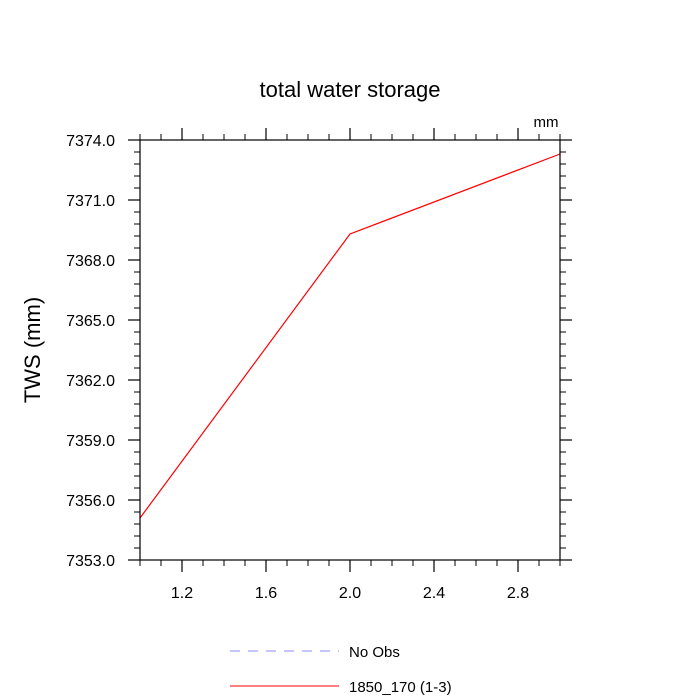  I want to click on x-tick-label: 2.8, so click(518, 593).